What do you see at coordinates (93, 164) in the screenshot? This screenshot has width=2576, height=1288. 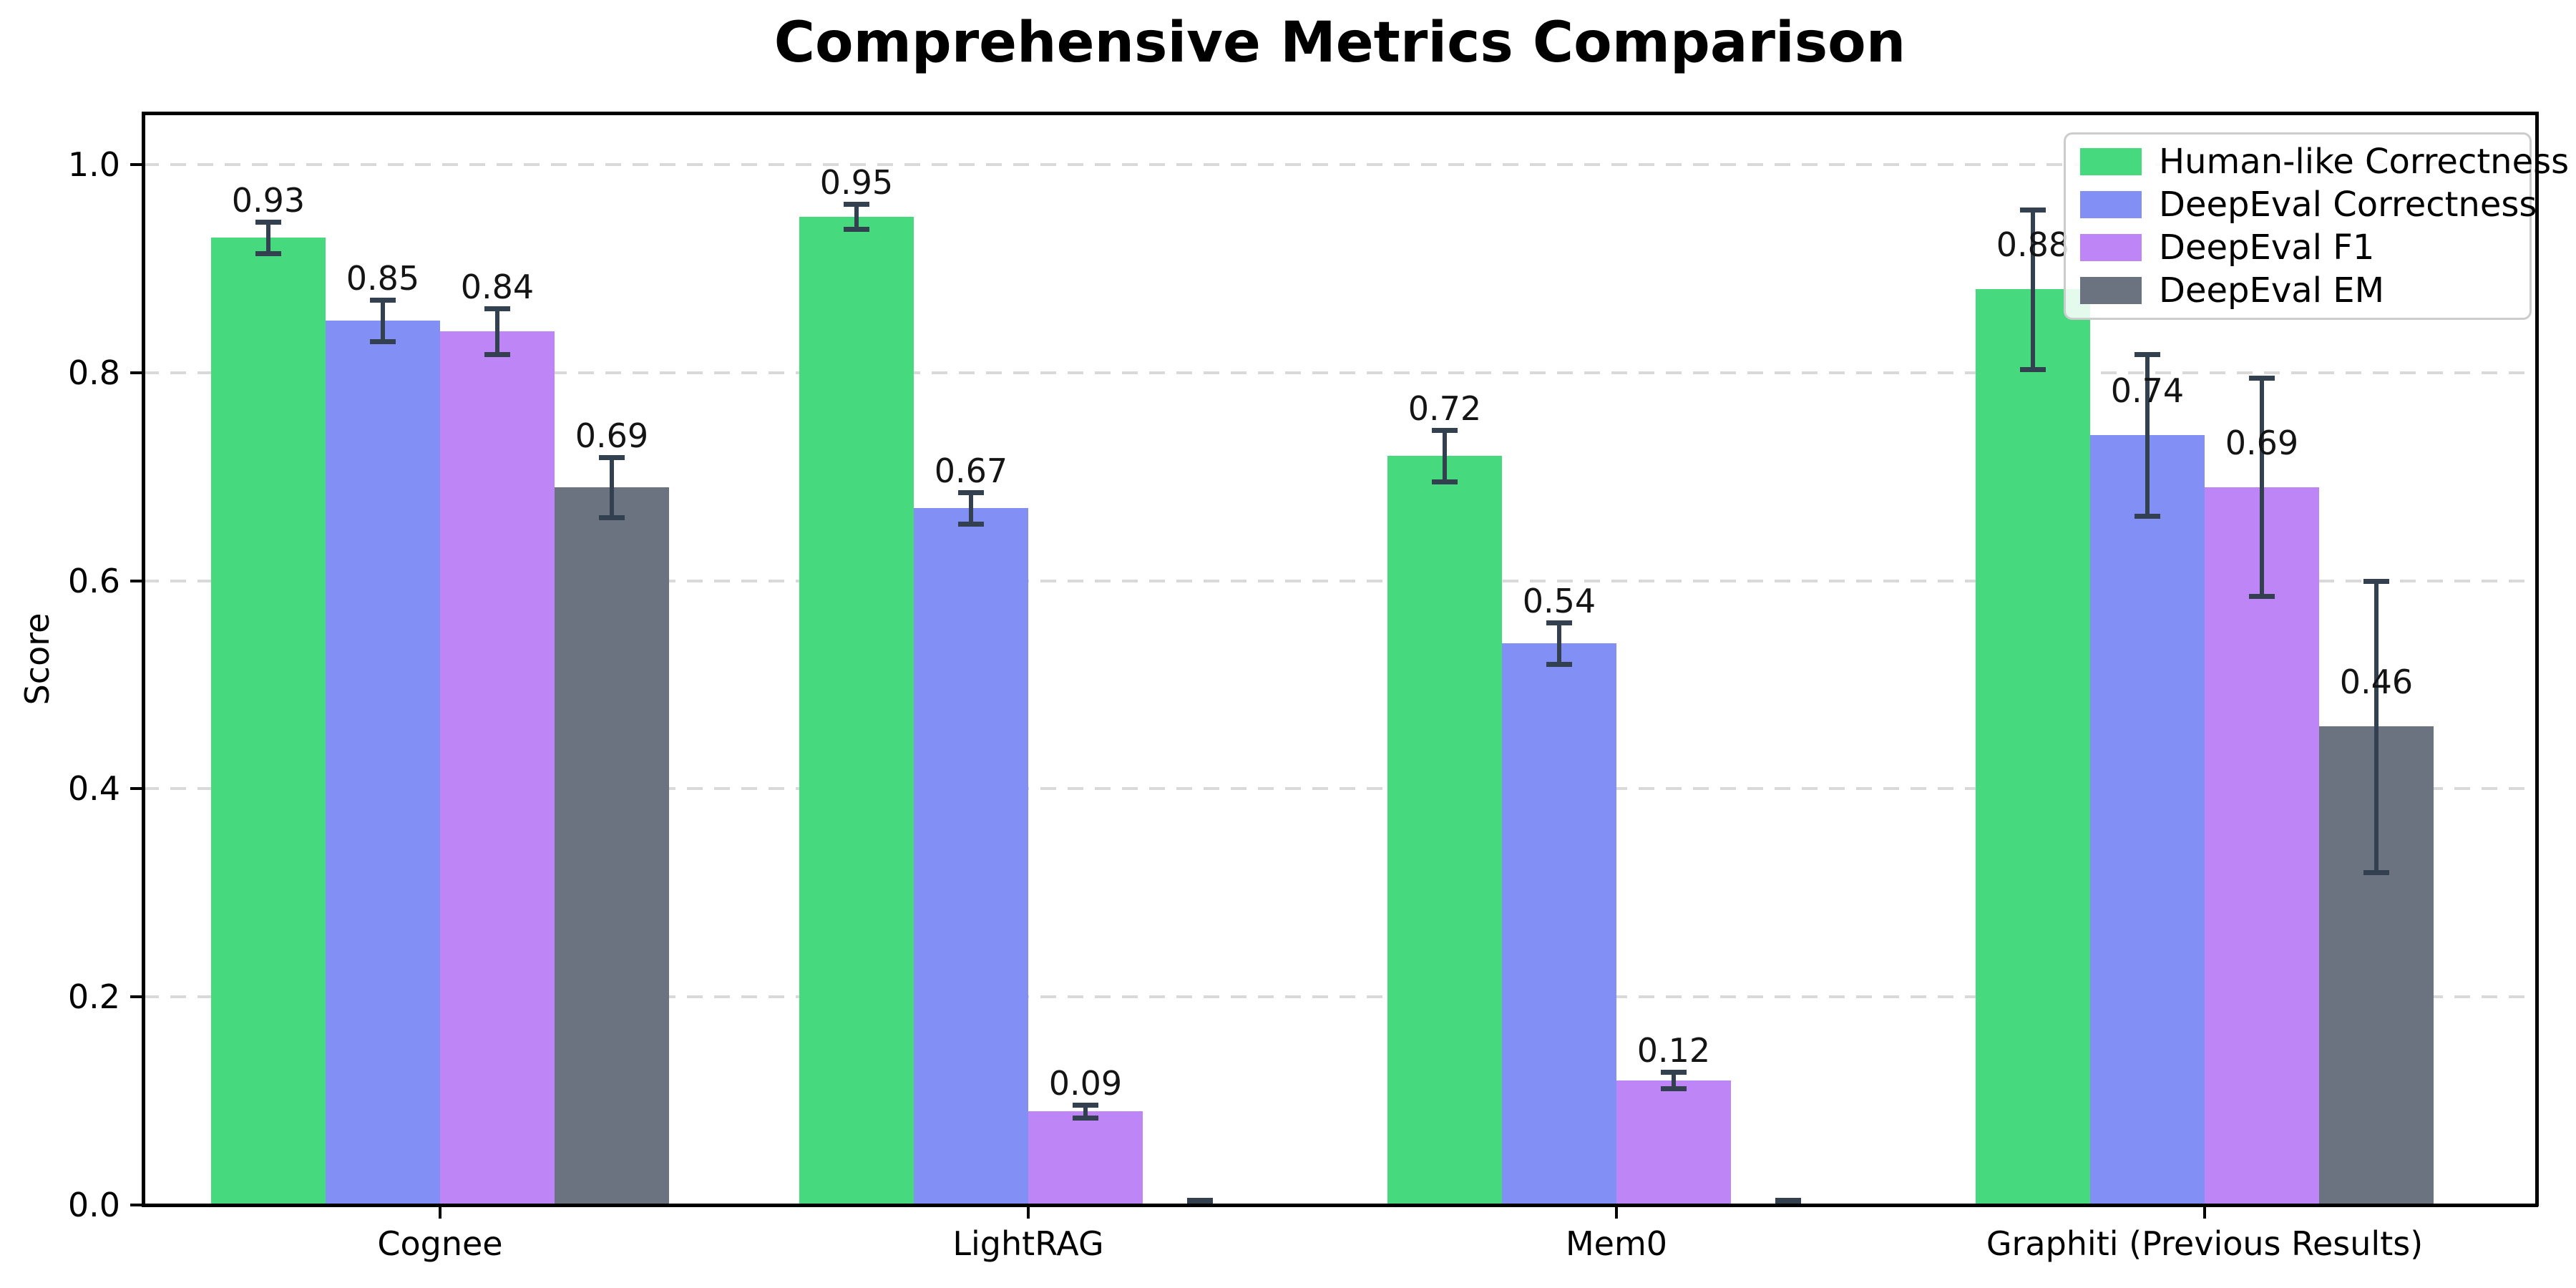 I see `y-tick-label: 1.0` at bounding box center [93, 164].